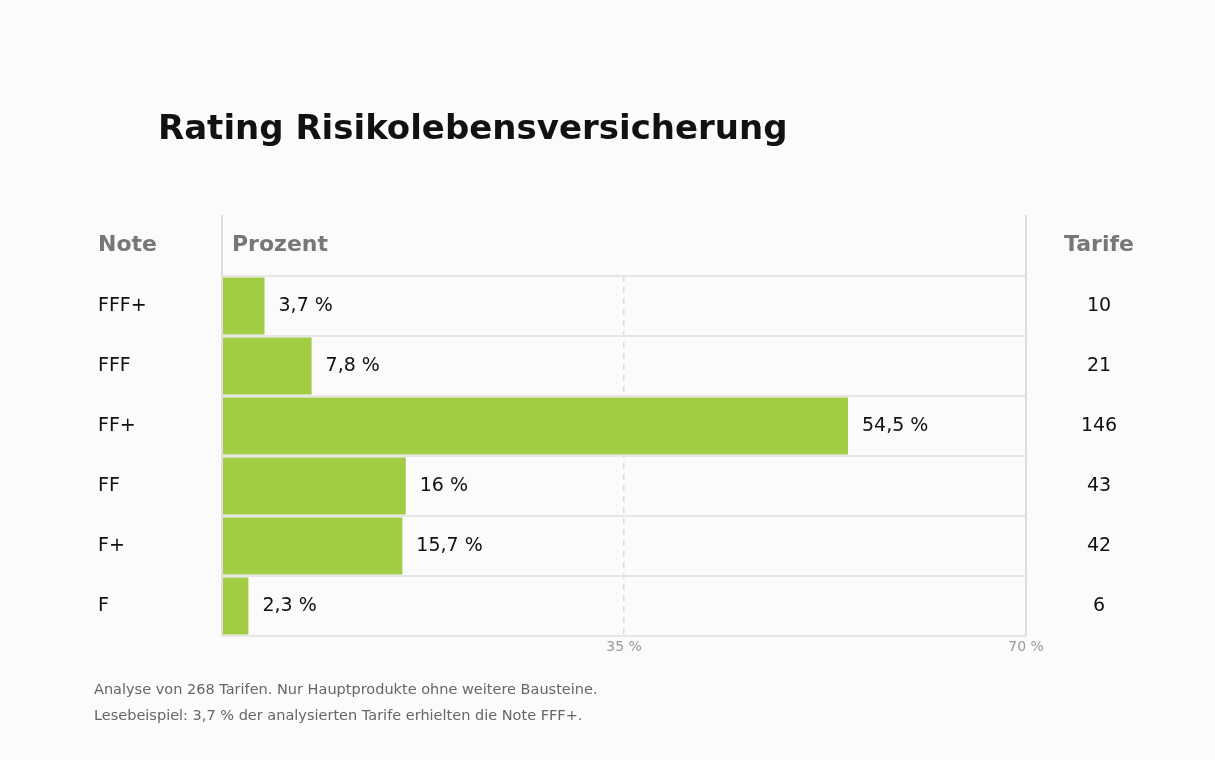  Describe the element at coordinates (117, 423) in the screenshot. I see `y-tick-label: FF+` at that location.